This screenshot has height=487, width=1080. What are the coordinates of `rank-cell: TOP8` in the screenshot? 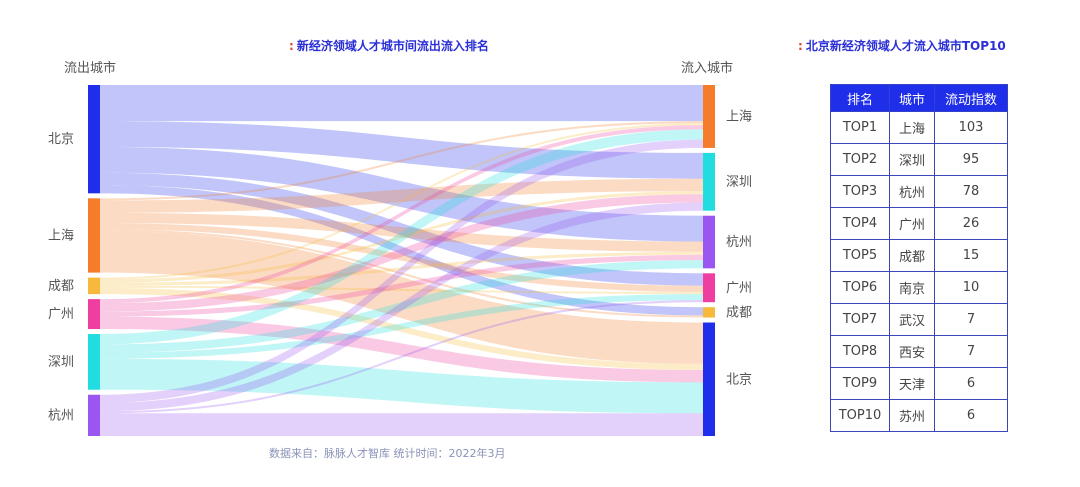 It's located at (860, 351).